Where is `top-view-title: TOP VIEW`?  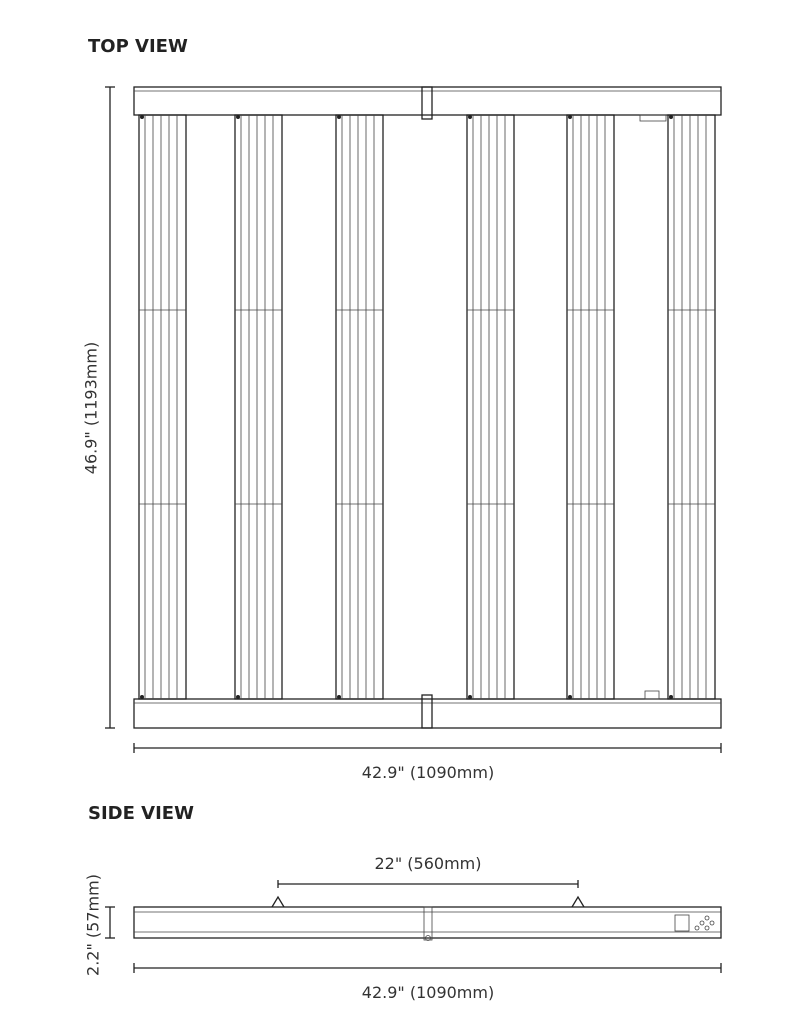 top-view-title: TOP VIEW is located at coordinates (138, 46).